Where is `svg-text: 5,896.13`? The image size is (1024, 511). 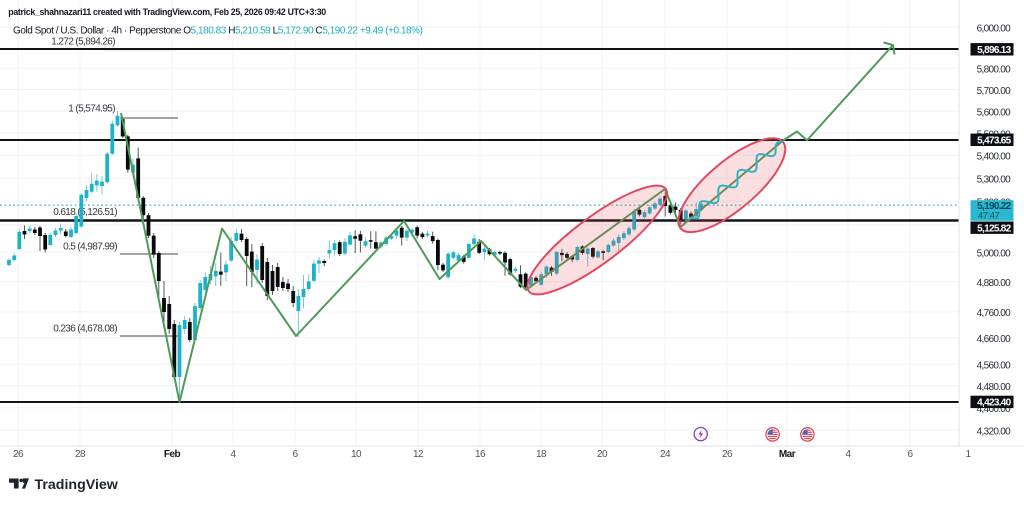 svg-text: 5,896.13 is located at coordinates (994, 50).